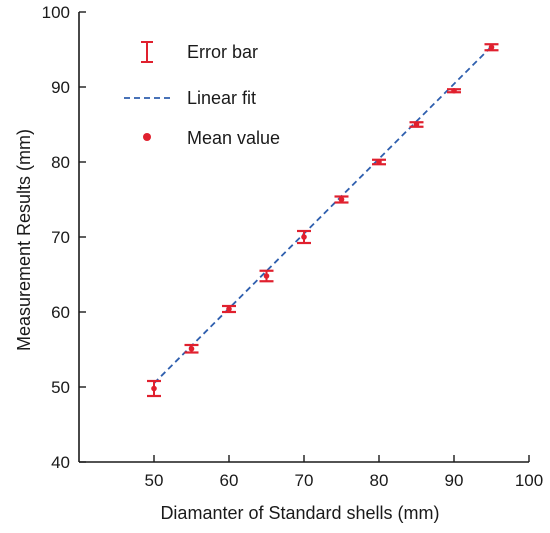 The image size is (550, 533). Describe the element at coordinates (221, 98) in the screenshot. I see `legend-label-linear-fit: Linear fit` at that location.